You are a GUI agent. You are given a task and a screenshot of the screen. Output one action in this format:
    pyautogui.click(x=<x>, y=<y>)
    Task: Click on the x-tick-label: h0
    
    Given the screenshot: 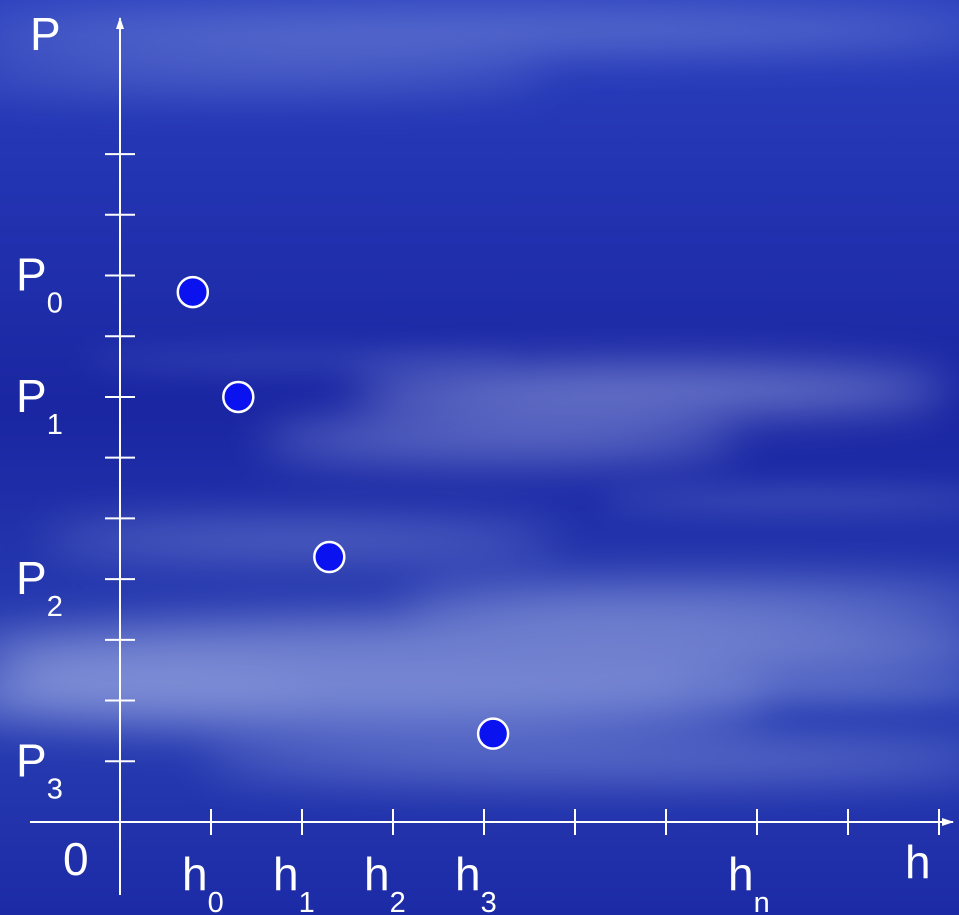 What is the action you would take?
    pyautogui.click(x=203, y=881)
    